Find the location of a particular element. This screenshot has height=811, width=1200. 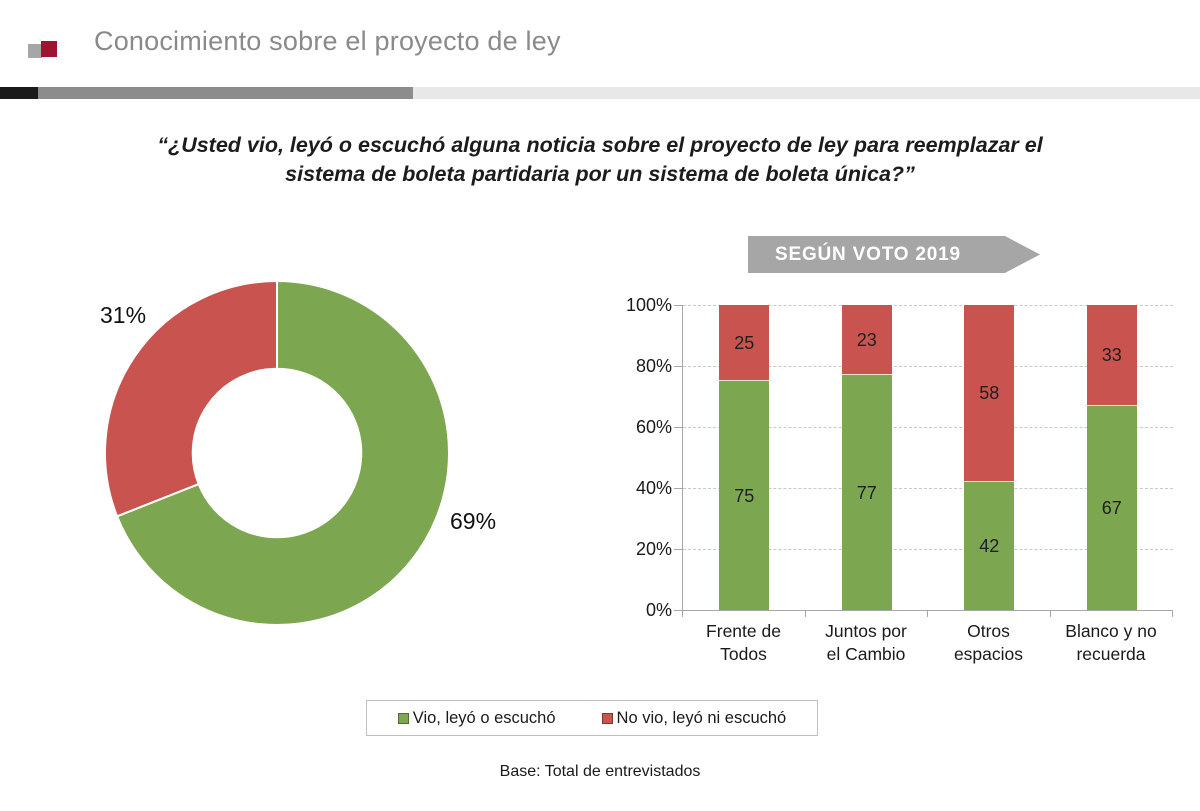

donut-value-label-no-vio: 31% is located at coordinates (123, 315).